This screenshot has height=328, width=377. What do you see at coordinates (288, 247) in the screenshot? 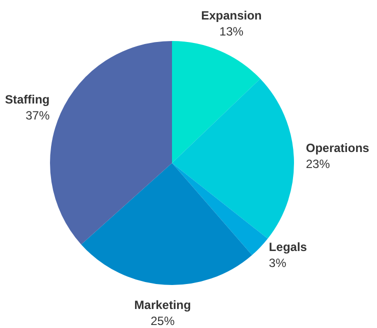
I see `slice-label: Legals` at bounding box center [288, 247].